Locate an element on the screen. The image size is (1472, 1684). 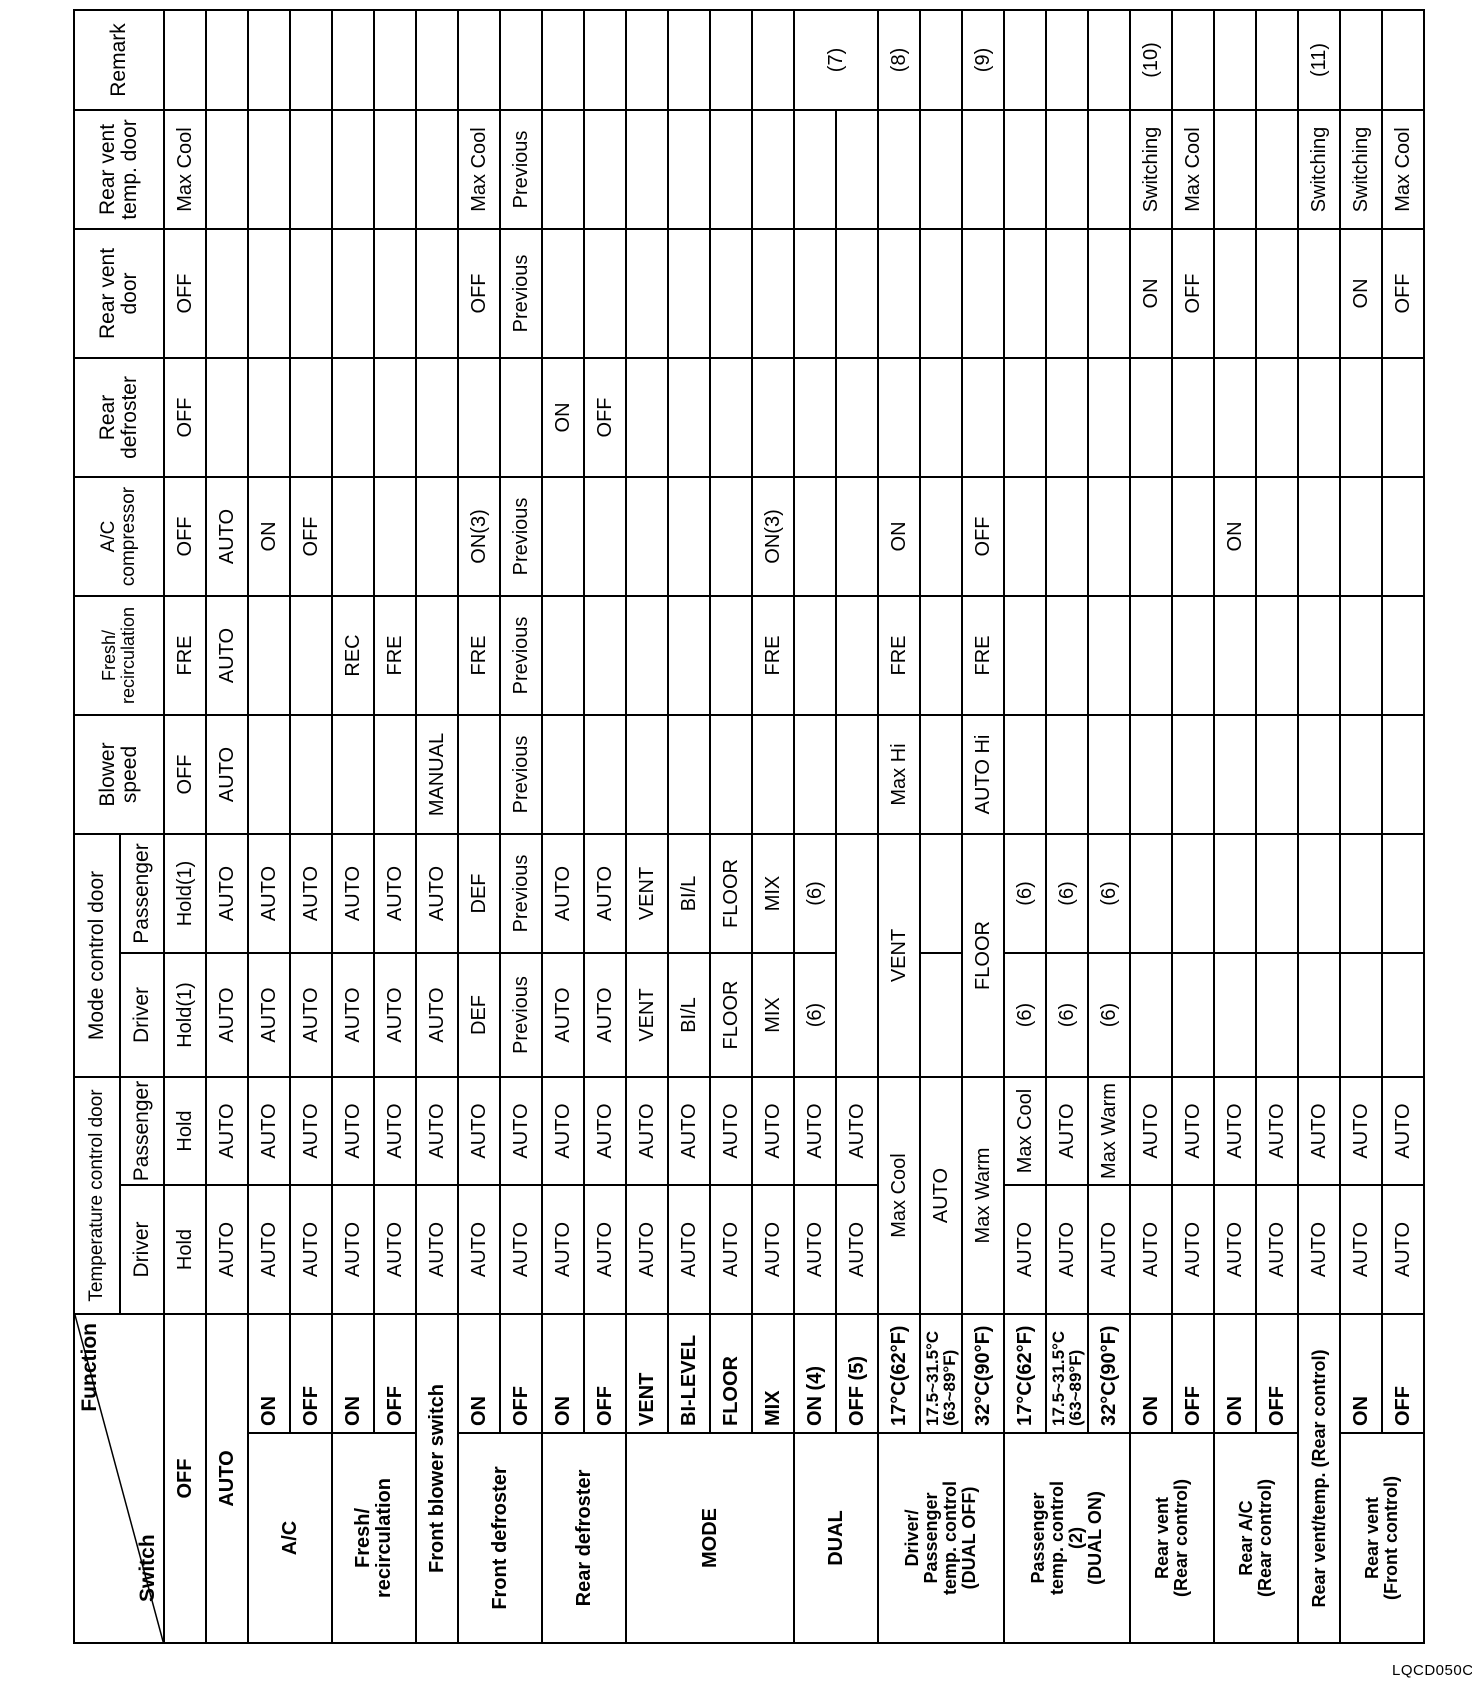
switch-group-label: DUAL is located at coordinates (836, 1538).